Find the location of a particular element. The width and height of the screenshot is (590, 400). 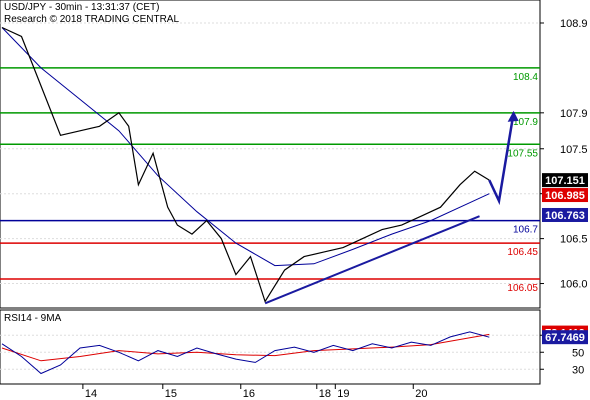

projection-arrow-line is located at coordinates (501, 159).